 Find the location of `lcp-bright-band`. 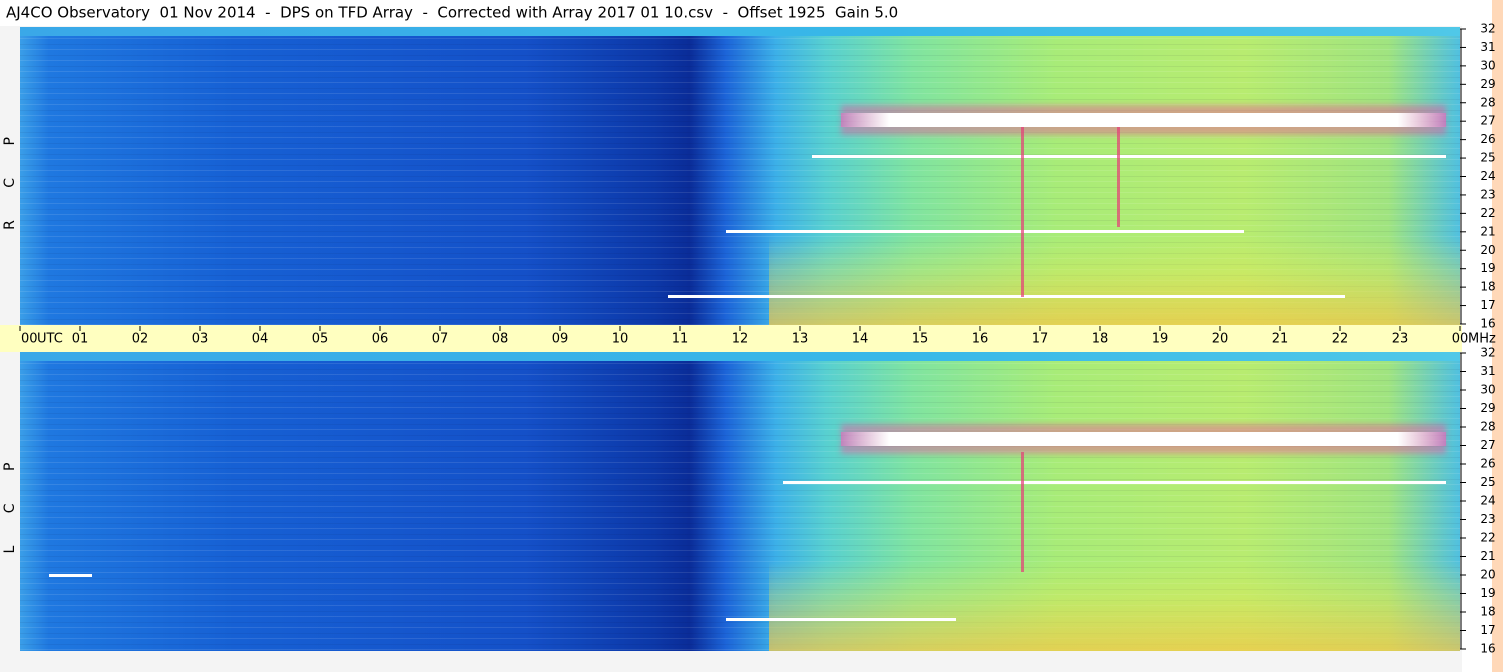

lcp-bright-band is located at coordinates (1143, 439).